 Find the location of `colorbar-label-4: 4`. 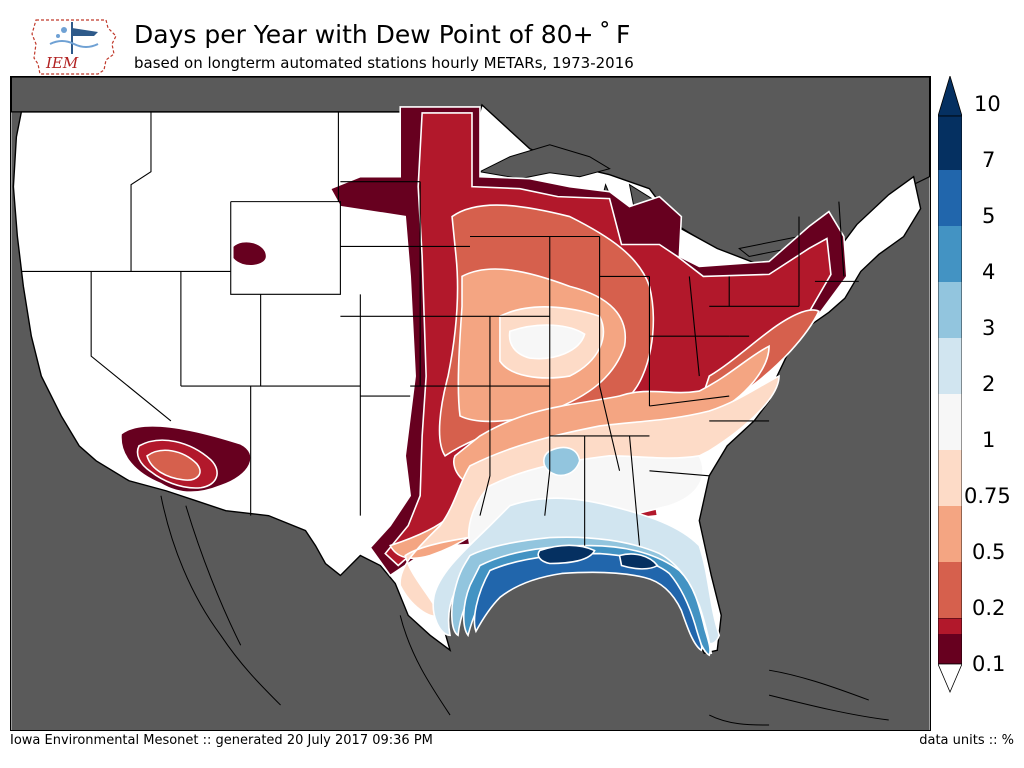

colorbar-label-4: 4 is located at coordinates (989, 272).